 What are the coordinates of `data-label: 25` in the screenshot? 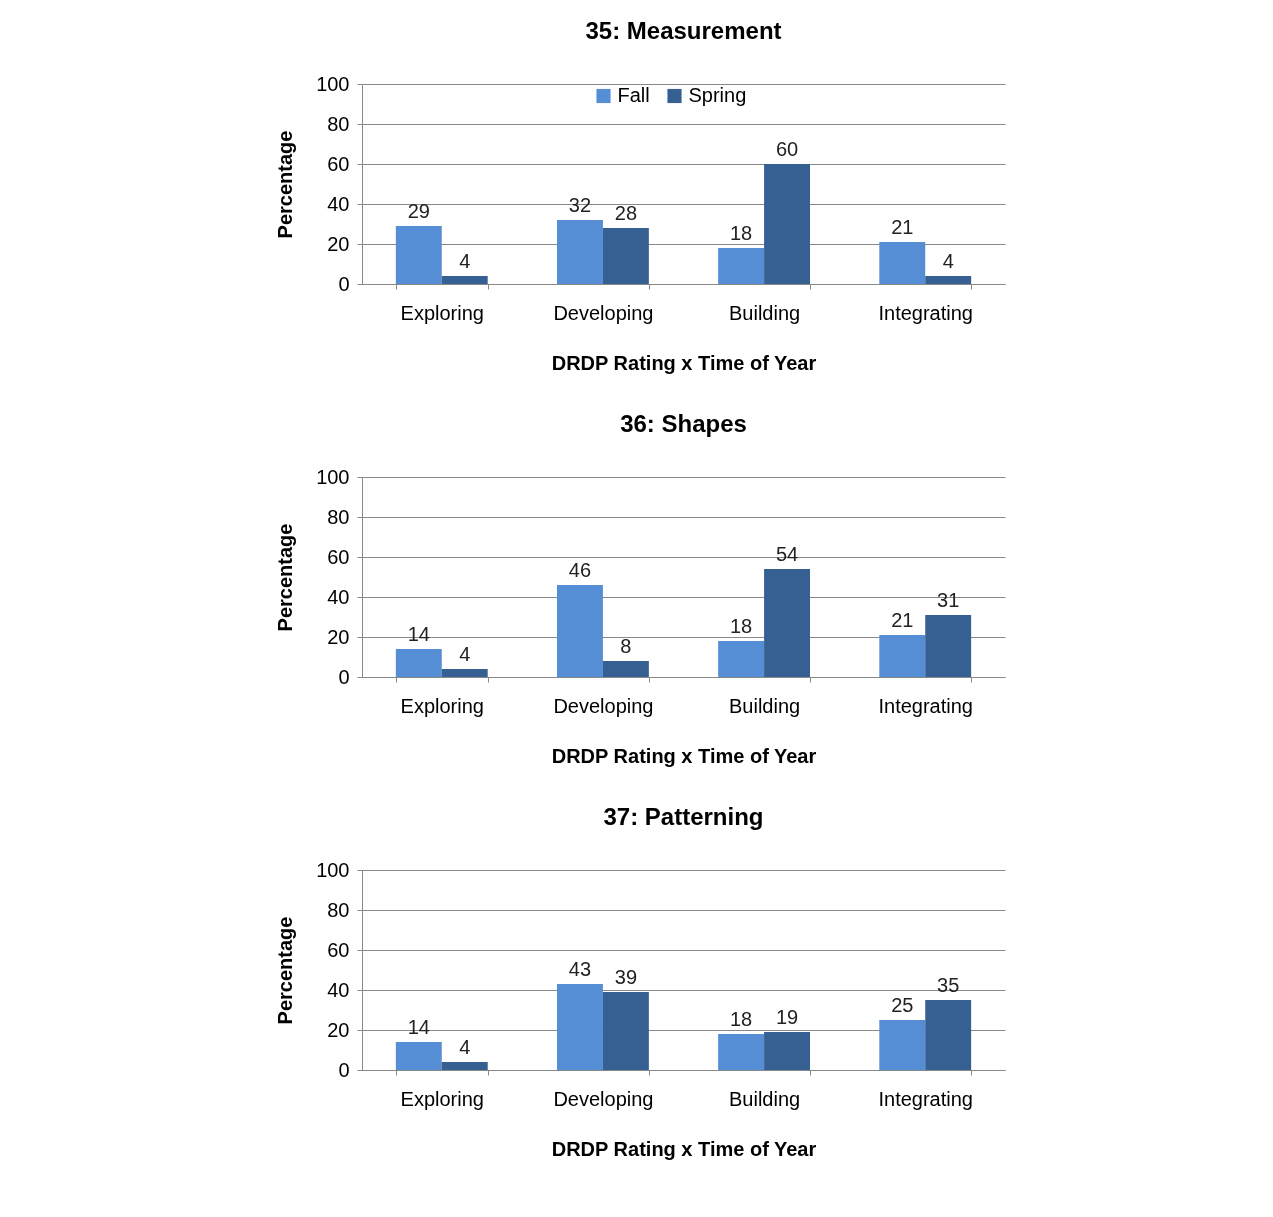 It's located at (902, 1005).